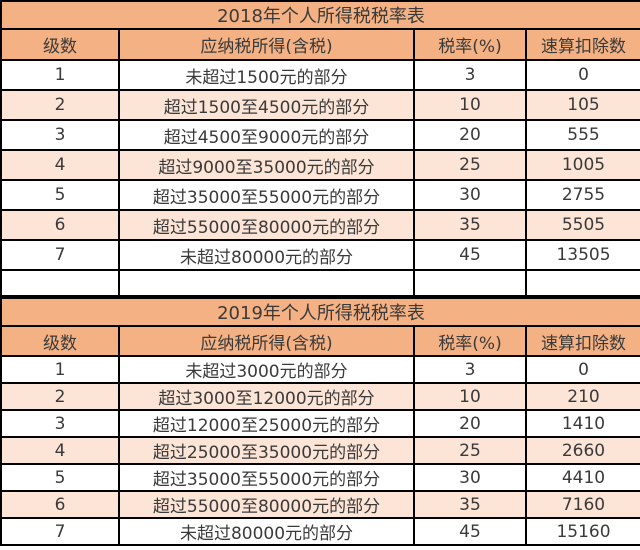 This screenshot has width=640, height=550. What do you see at coordinates (582, 283) in the screenshot?
I see `cell-quick-deduction` at bounding box center [582, 283].